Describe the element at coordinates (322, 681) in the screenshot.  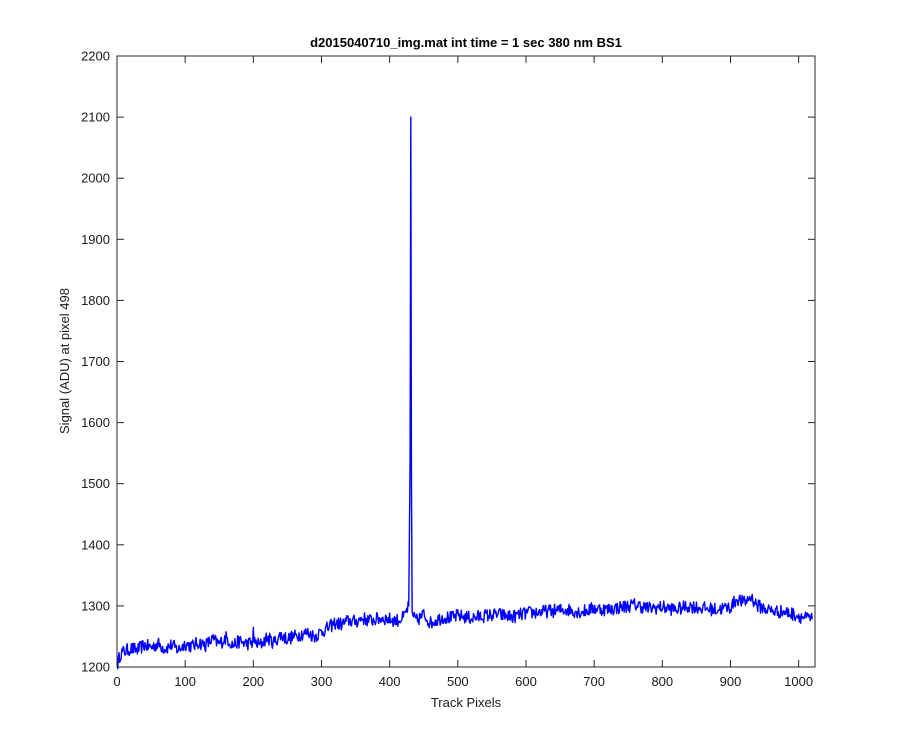
I see `x-tick-label: 300` at that location.